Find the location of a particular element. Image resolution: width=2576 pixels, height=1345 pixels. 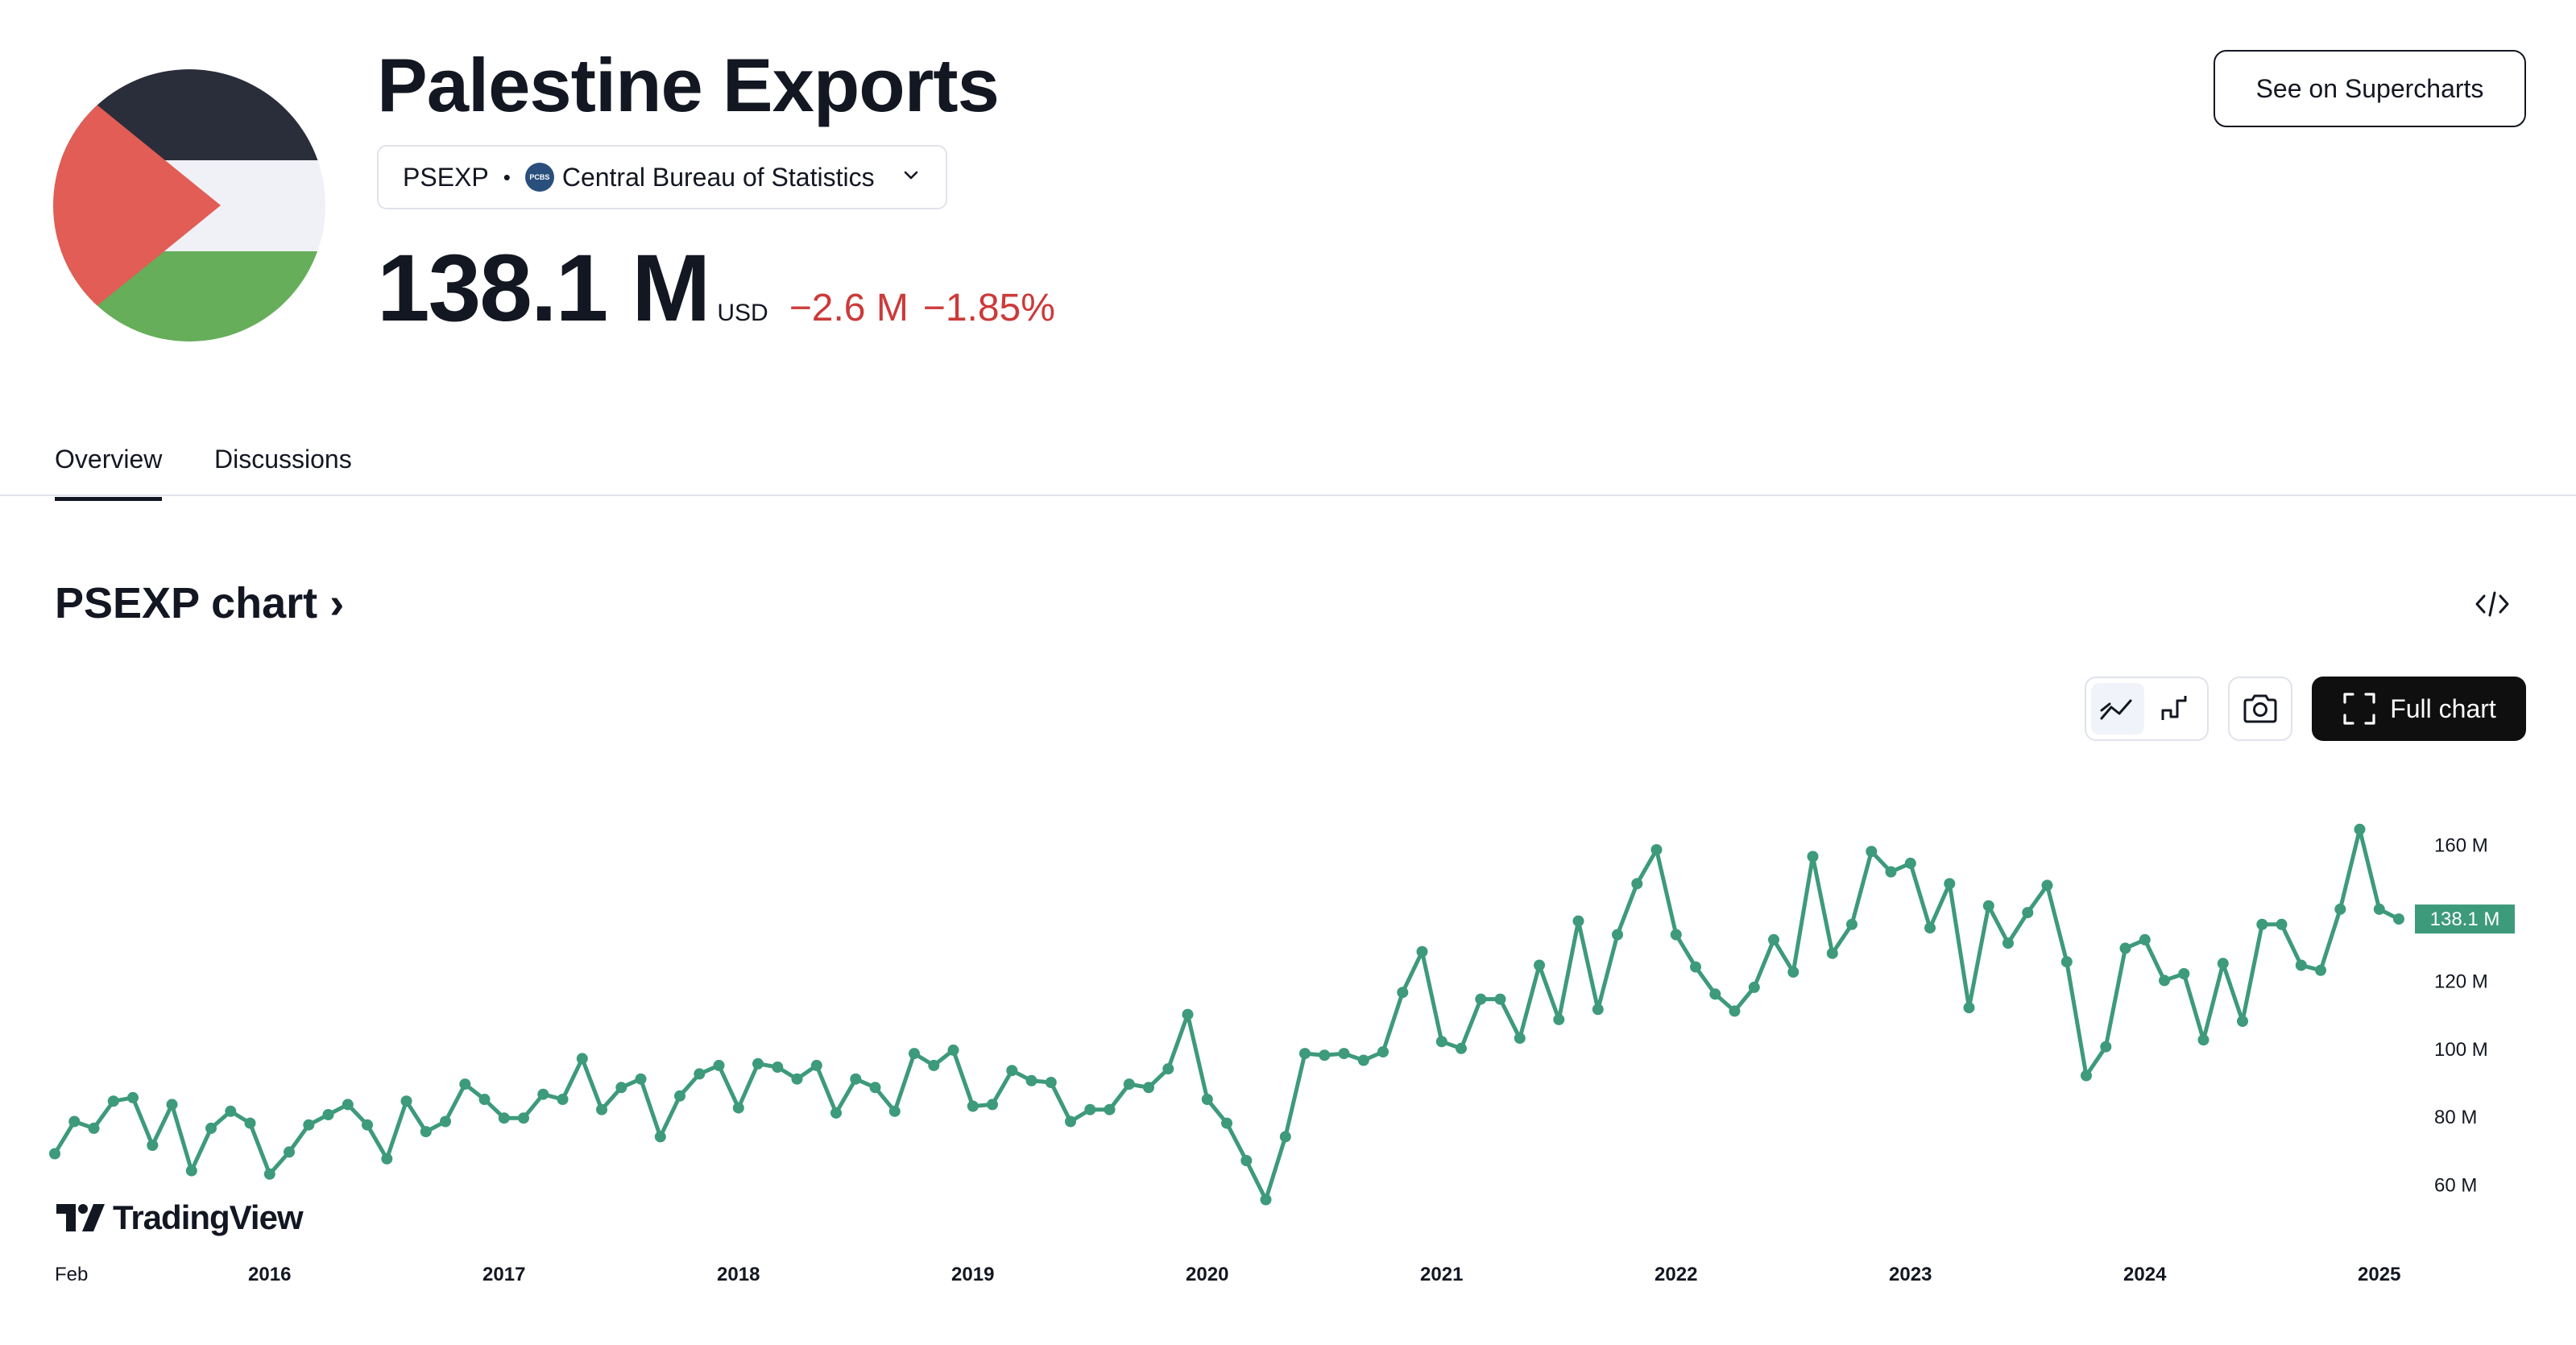

change-value: −2.6 M is located at coordinates (849, 308).